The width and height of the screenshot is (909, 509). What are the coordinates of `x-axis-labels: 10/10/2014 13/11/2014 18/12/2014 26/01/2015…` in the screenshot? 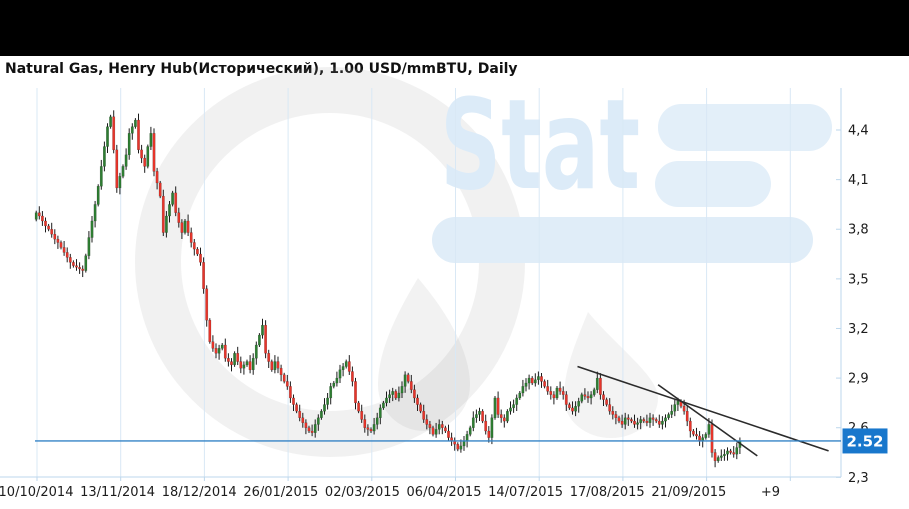 It's located at (390, 492).